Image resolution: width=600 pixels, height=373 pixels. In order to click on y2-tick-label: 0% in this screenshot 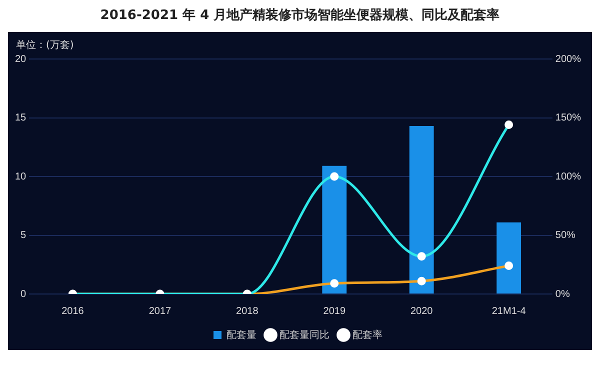, I will do `click(562, 294)`.